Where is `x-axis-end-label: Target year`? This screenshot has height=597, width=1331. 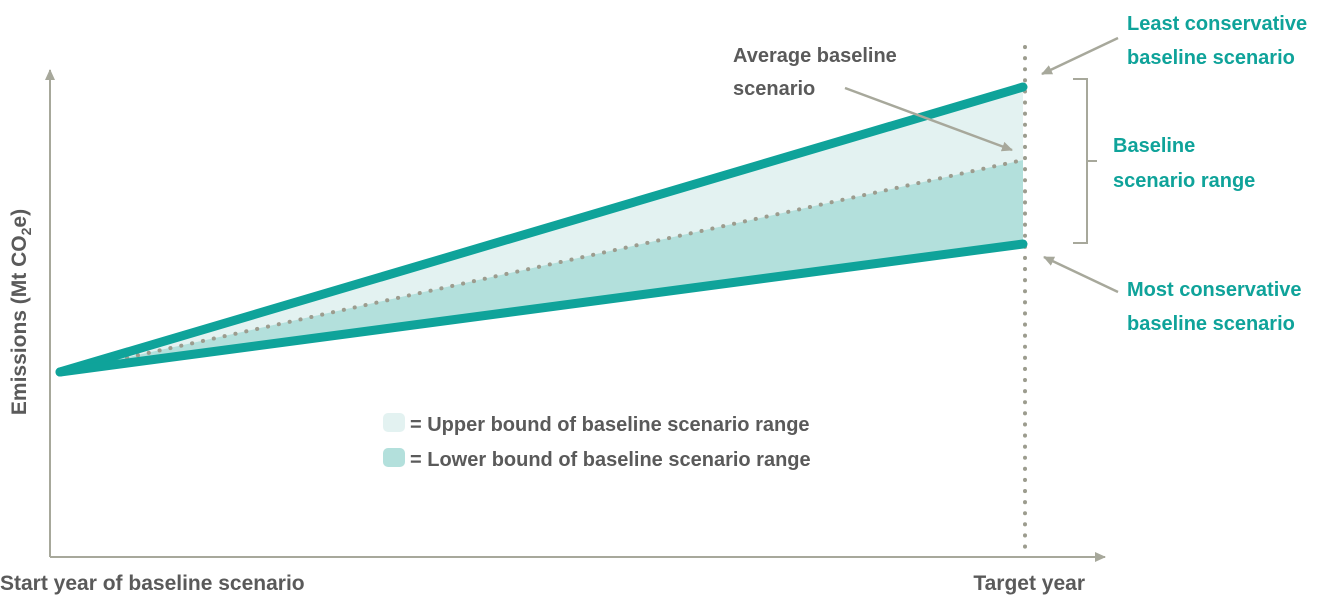
x-axis-end-label: Target year is located at coordinates (1029, 583).